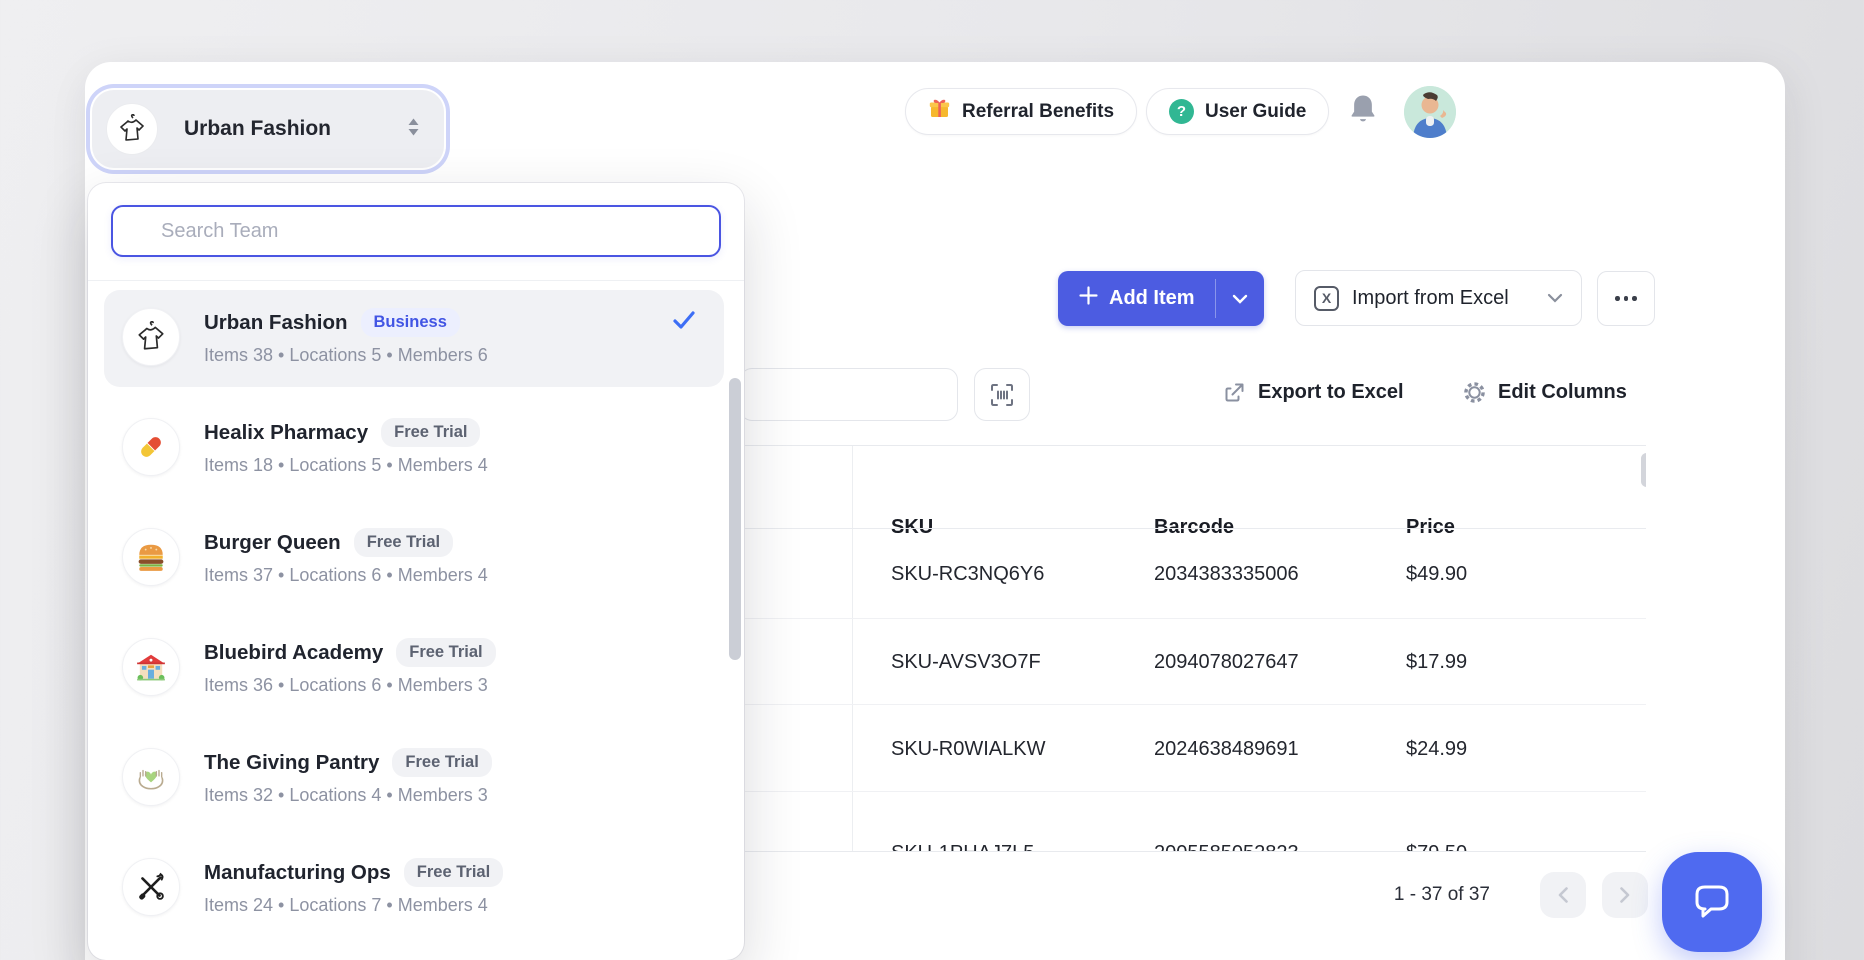 This screenshot has height=960, width=1864. What do you see at coordinates (258, 128) in the screenshot?
I see `team-switcher-label: Urban Fashion` at bounding box center [258, 128].